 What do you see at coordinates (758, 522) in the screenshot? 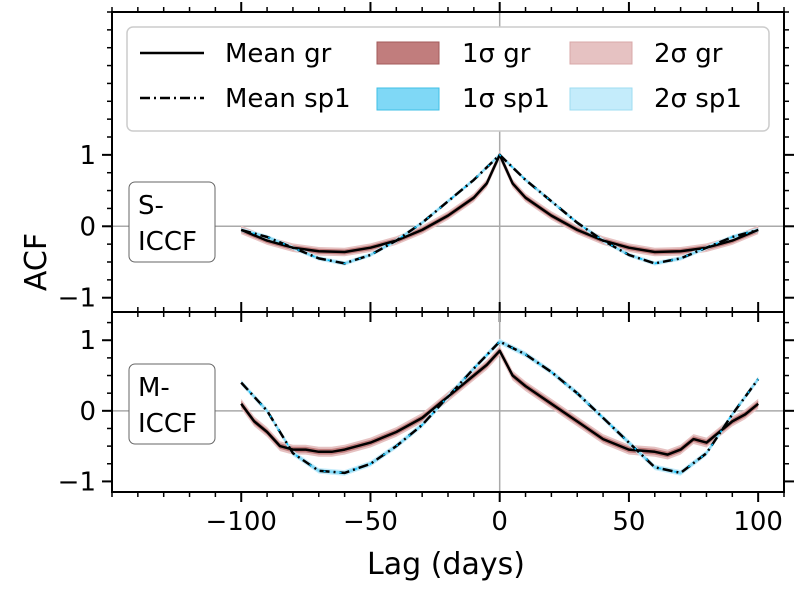
I see `x-tick-label-4: 100` at bounding box center [758, 522].